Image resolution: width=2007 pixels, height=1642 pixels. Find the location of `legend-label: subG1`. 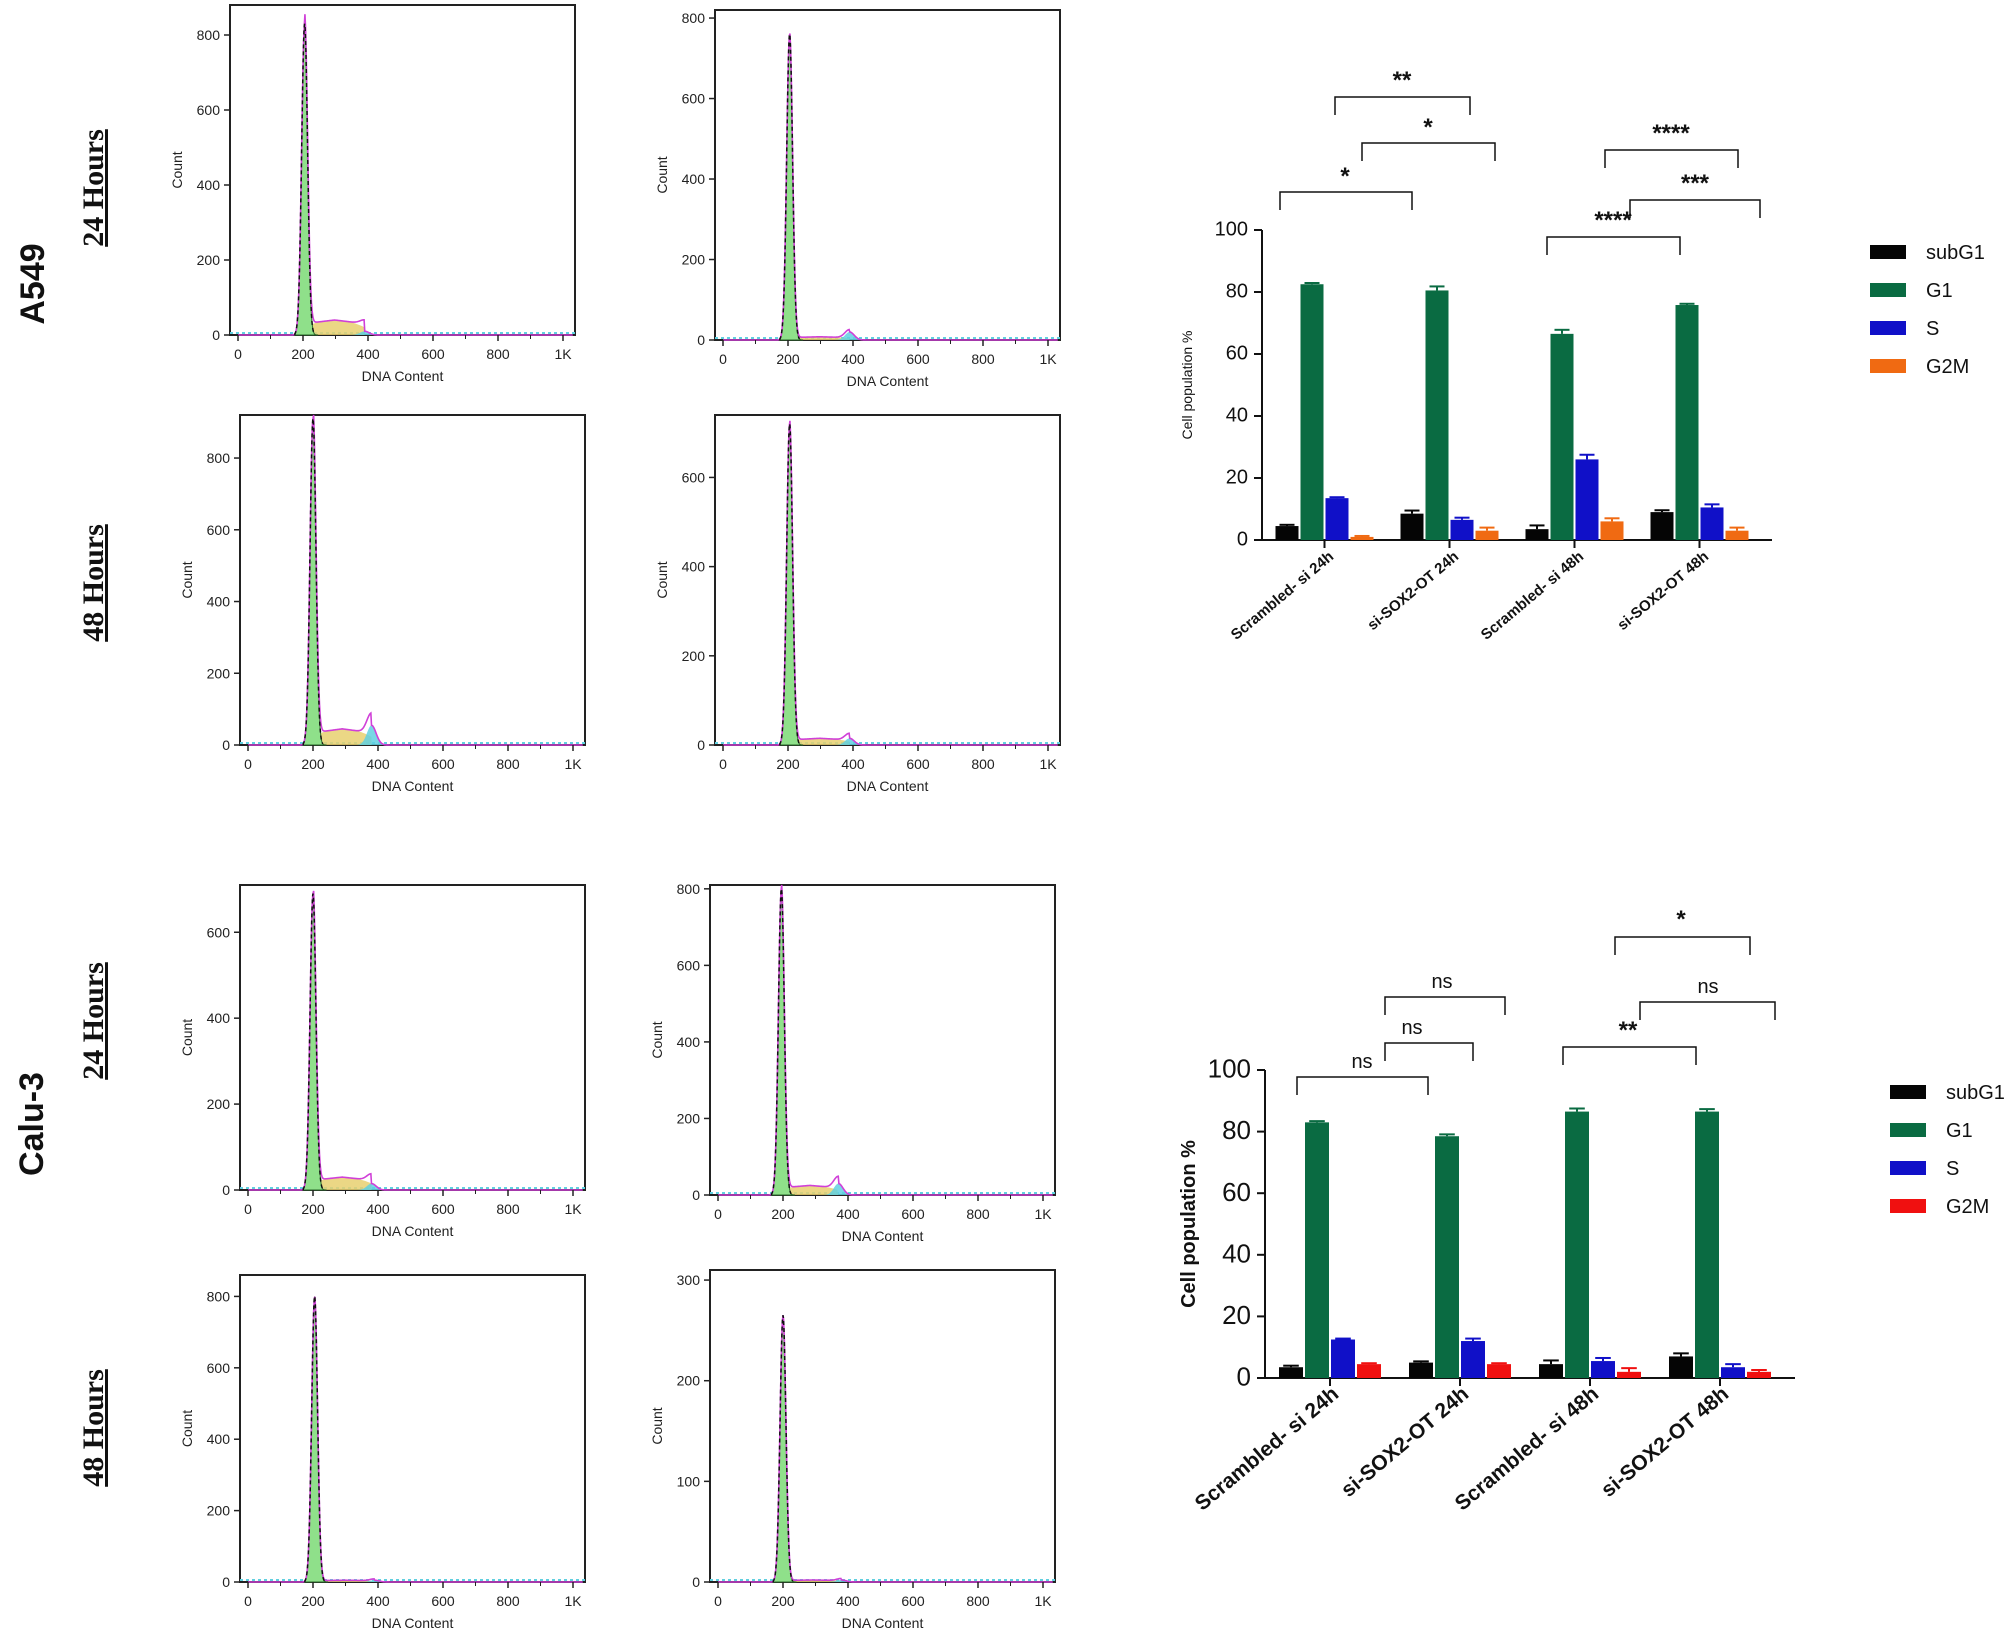

legend-label: subG1 is located at coordinates (1975, 1093).